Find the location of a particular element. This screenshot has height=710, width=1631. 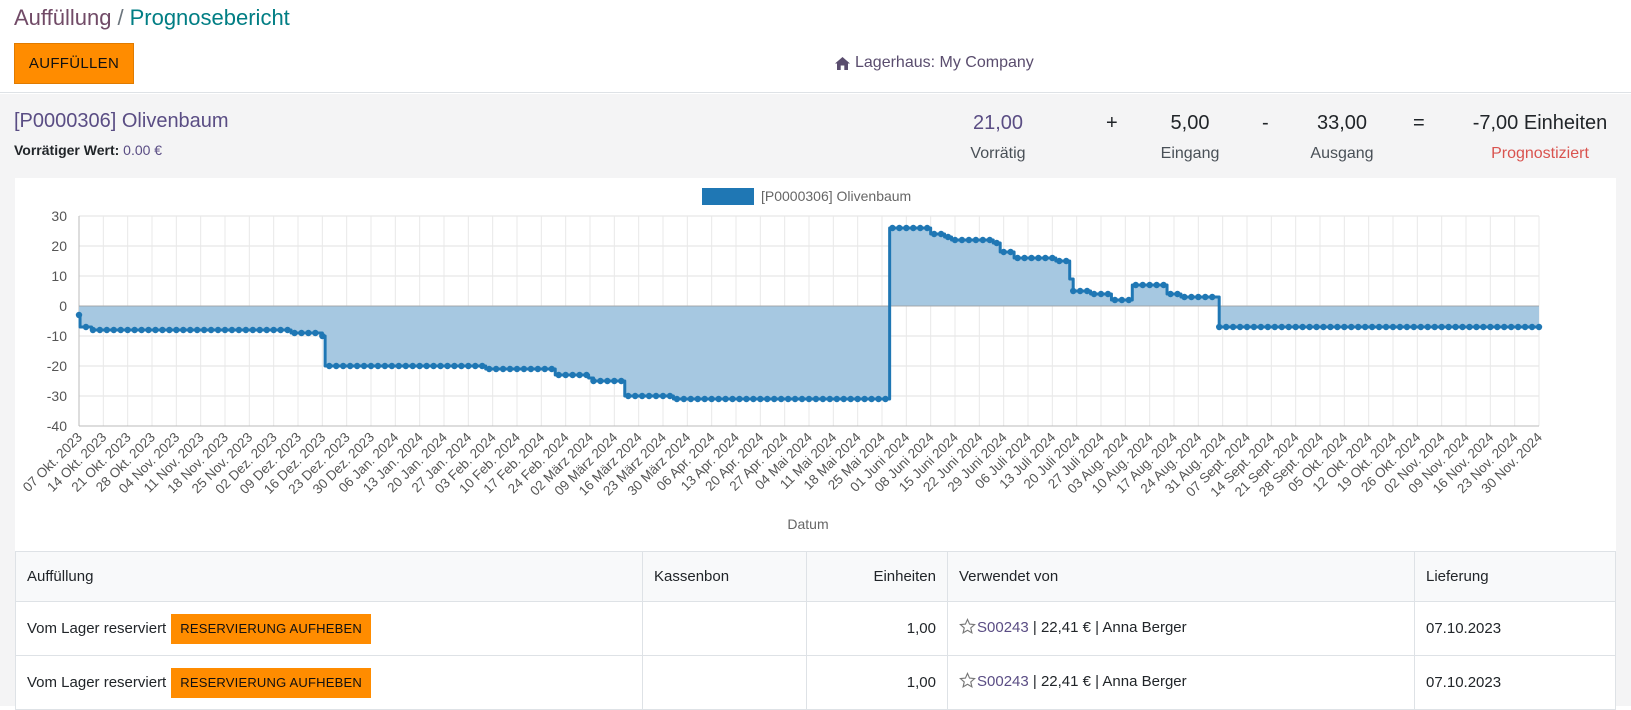

replenish-button: AUFFÜLLEN is located at coordinates (74, 63).